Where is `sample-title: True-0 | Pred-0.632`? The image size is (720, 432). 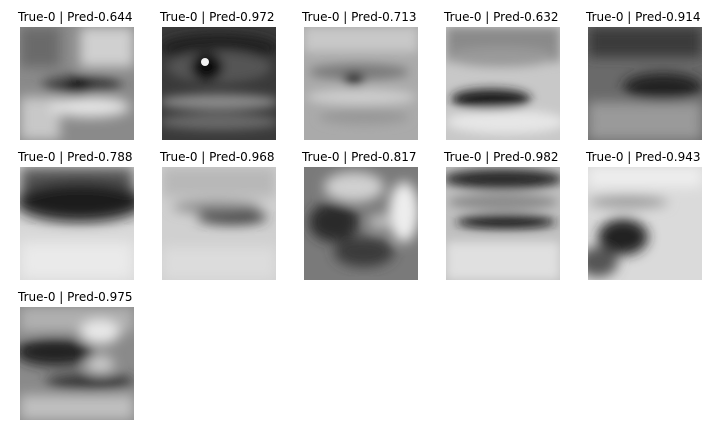 sample-title: True-0 | Pred-0.632 is located at coordinates (501, 17).